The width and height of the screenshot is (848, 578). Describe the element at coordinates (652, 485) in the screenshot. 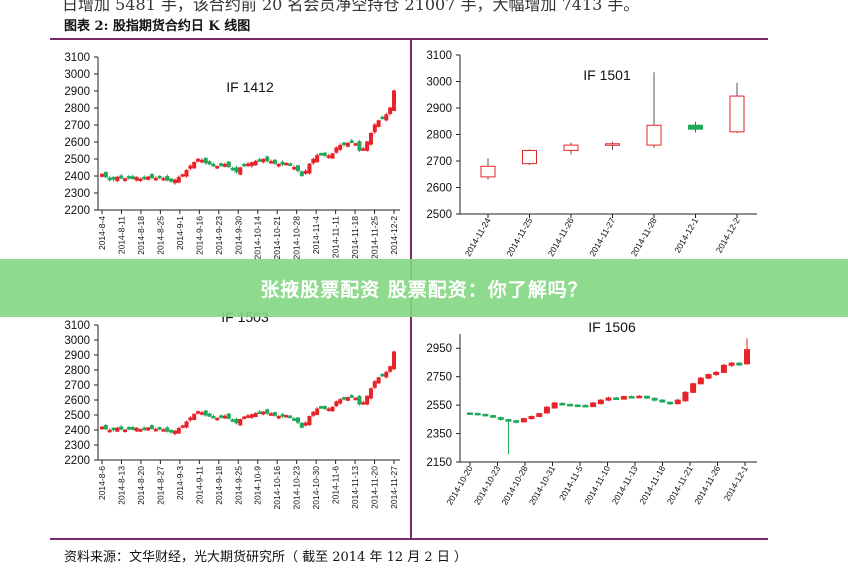

I see `x-tick-label: 2014-11-18` at that location.